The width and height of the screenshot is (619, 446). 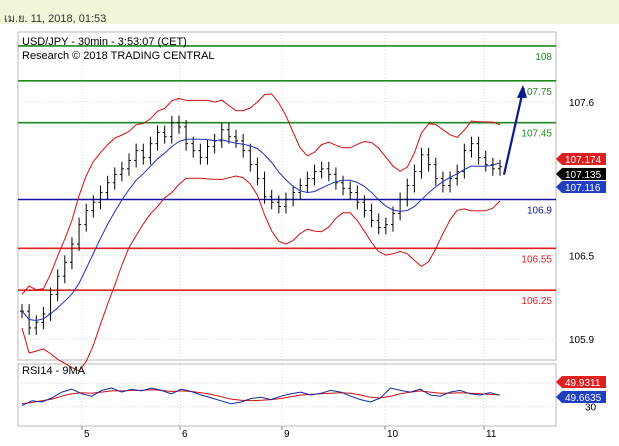 What do you see at coordinates (513, 134) in the screenshot?
I see `arrow-shaft` at bounding box center [513, 134].